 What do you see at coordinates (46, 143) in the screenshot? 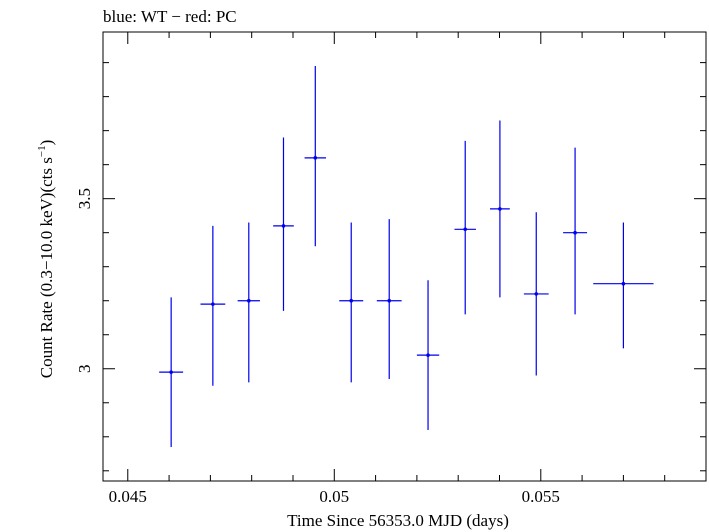
I see `y-axis-label-close: )` at bounding box center [46, 143].